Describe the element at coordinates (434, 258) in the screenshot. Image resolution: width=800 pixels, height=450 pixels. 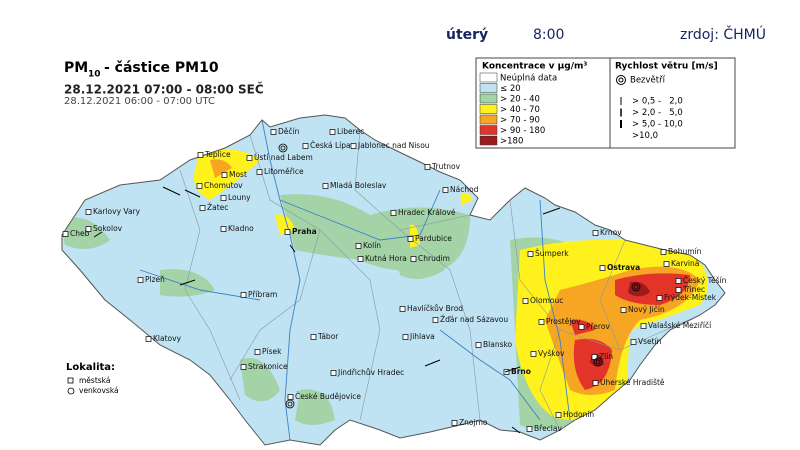
I see `city-label: Chrudim` at that location.